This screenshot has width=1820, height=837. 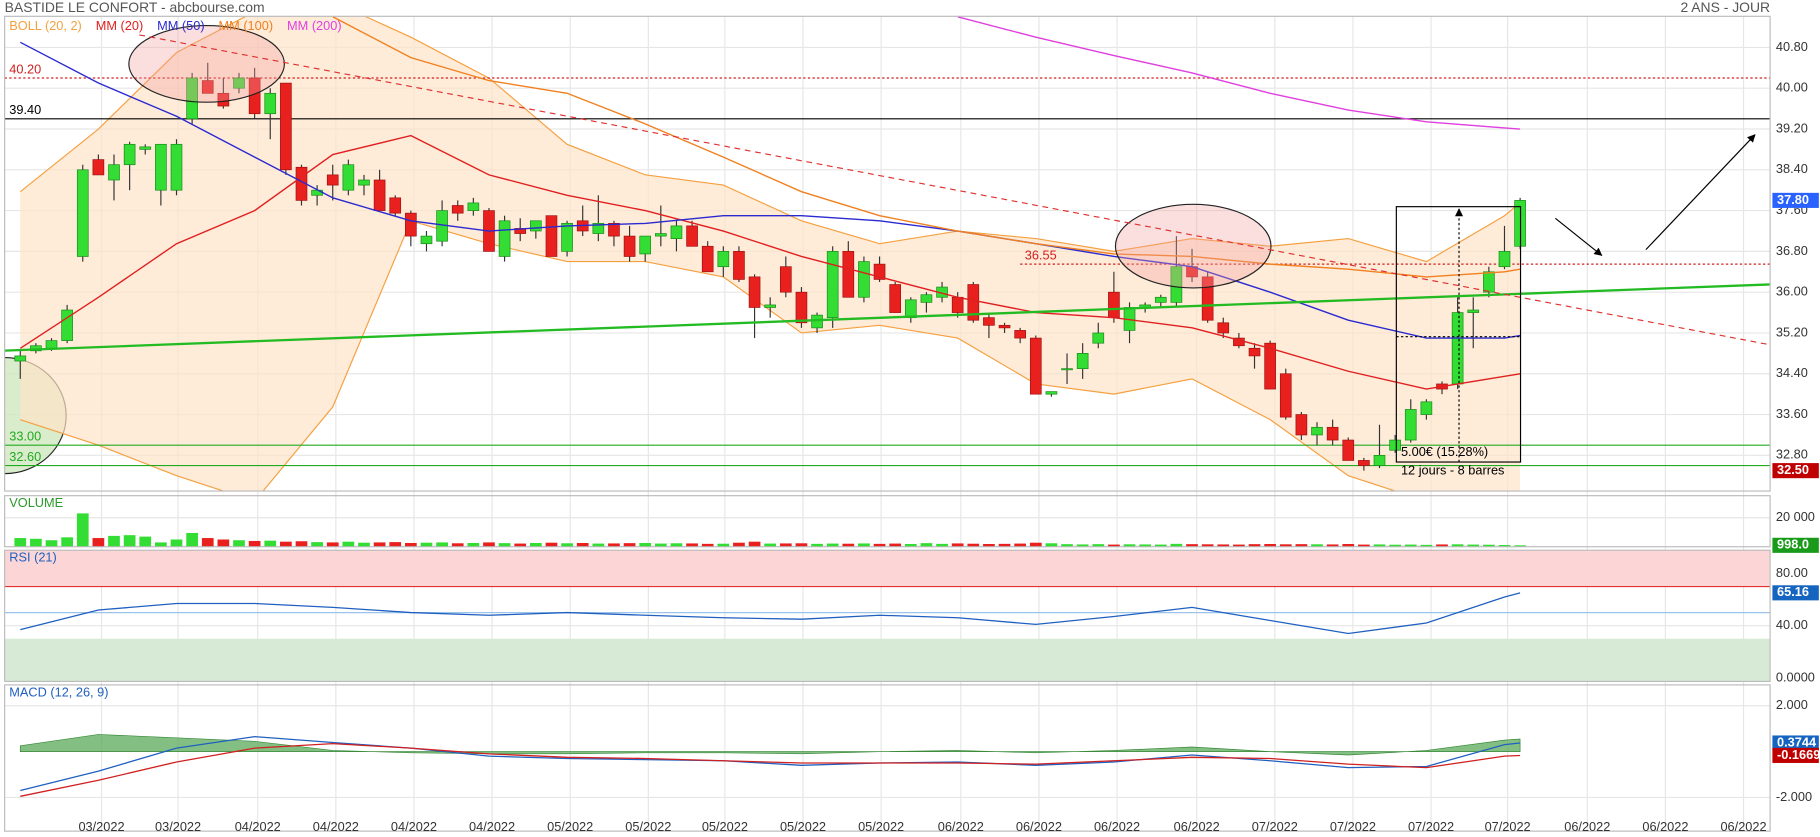 What do you see at coordinates (1794, 796) in the screenshot?
I see `y-tick-label: -2.000` at bounding box center [1794, 796].